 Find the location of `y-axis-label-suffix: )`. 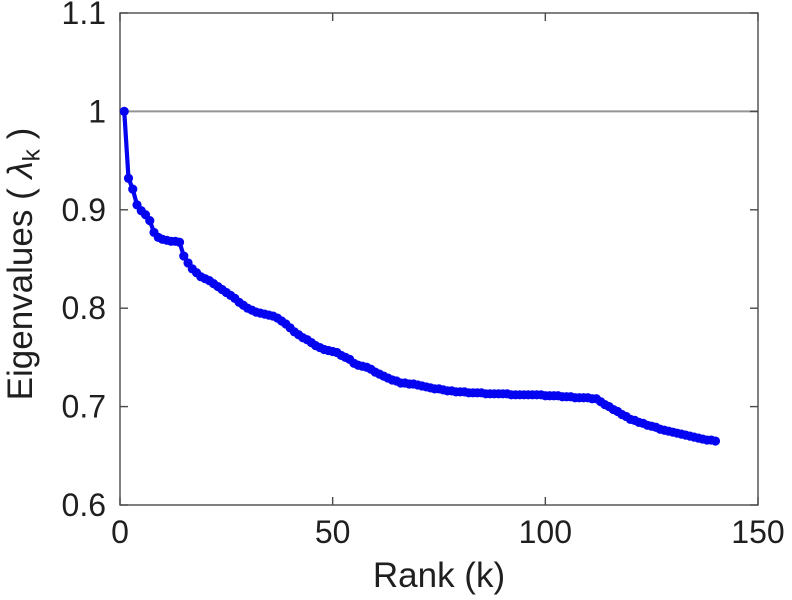

y-axis-label-suffix: ) is located at coordinates (20, 138).